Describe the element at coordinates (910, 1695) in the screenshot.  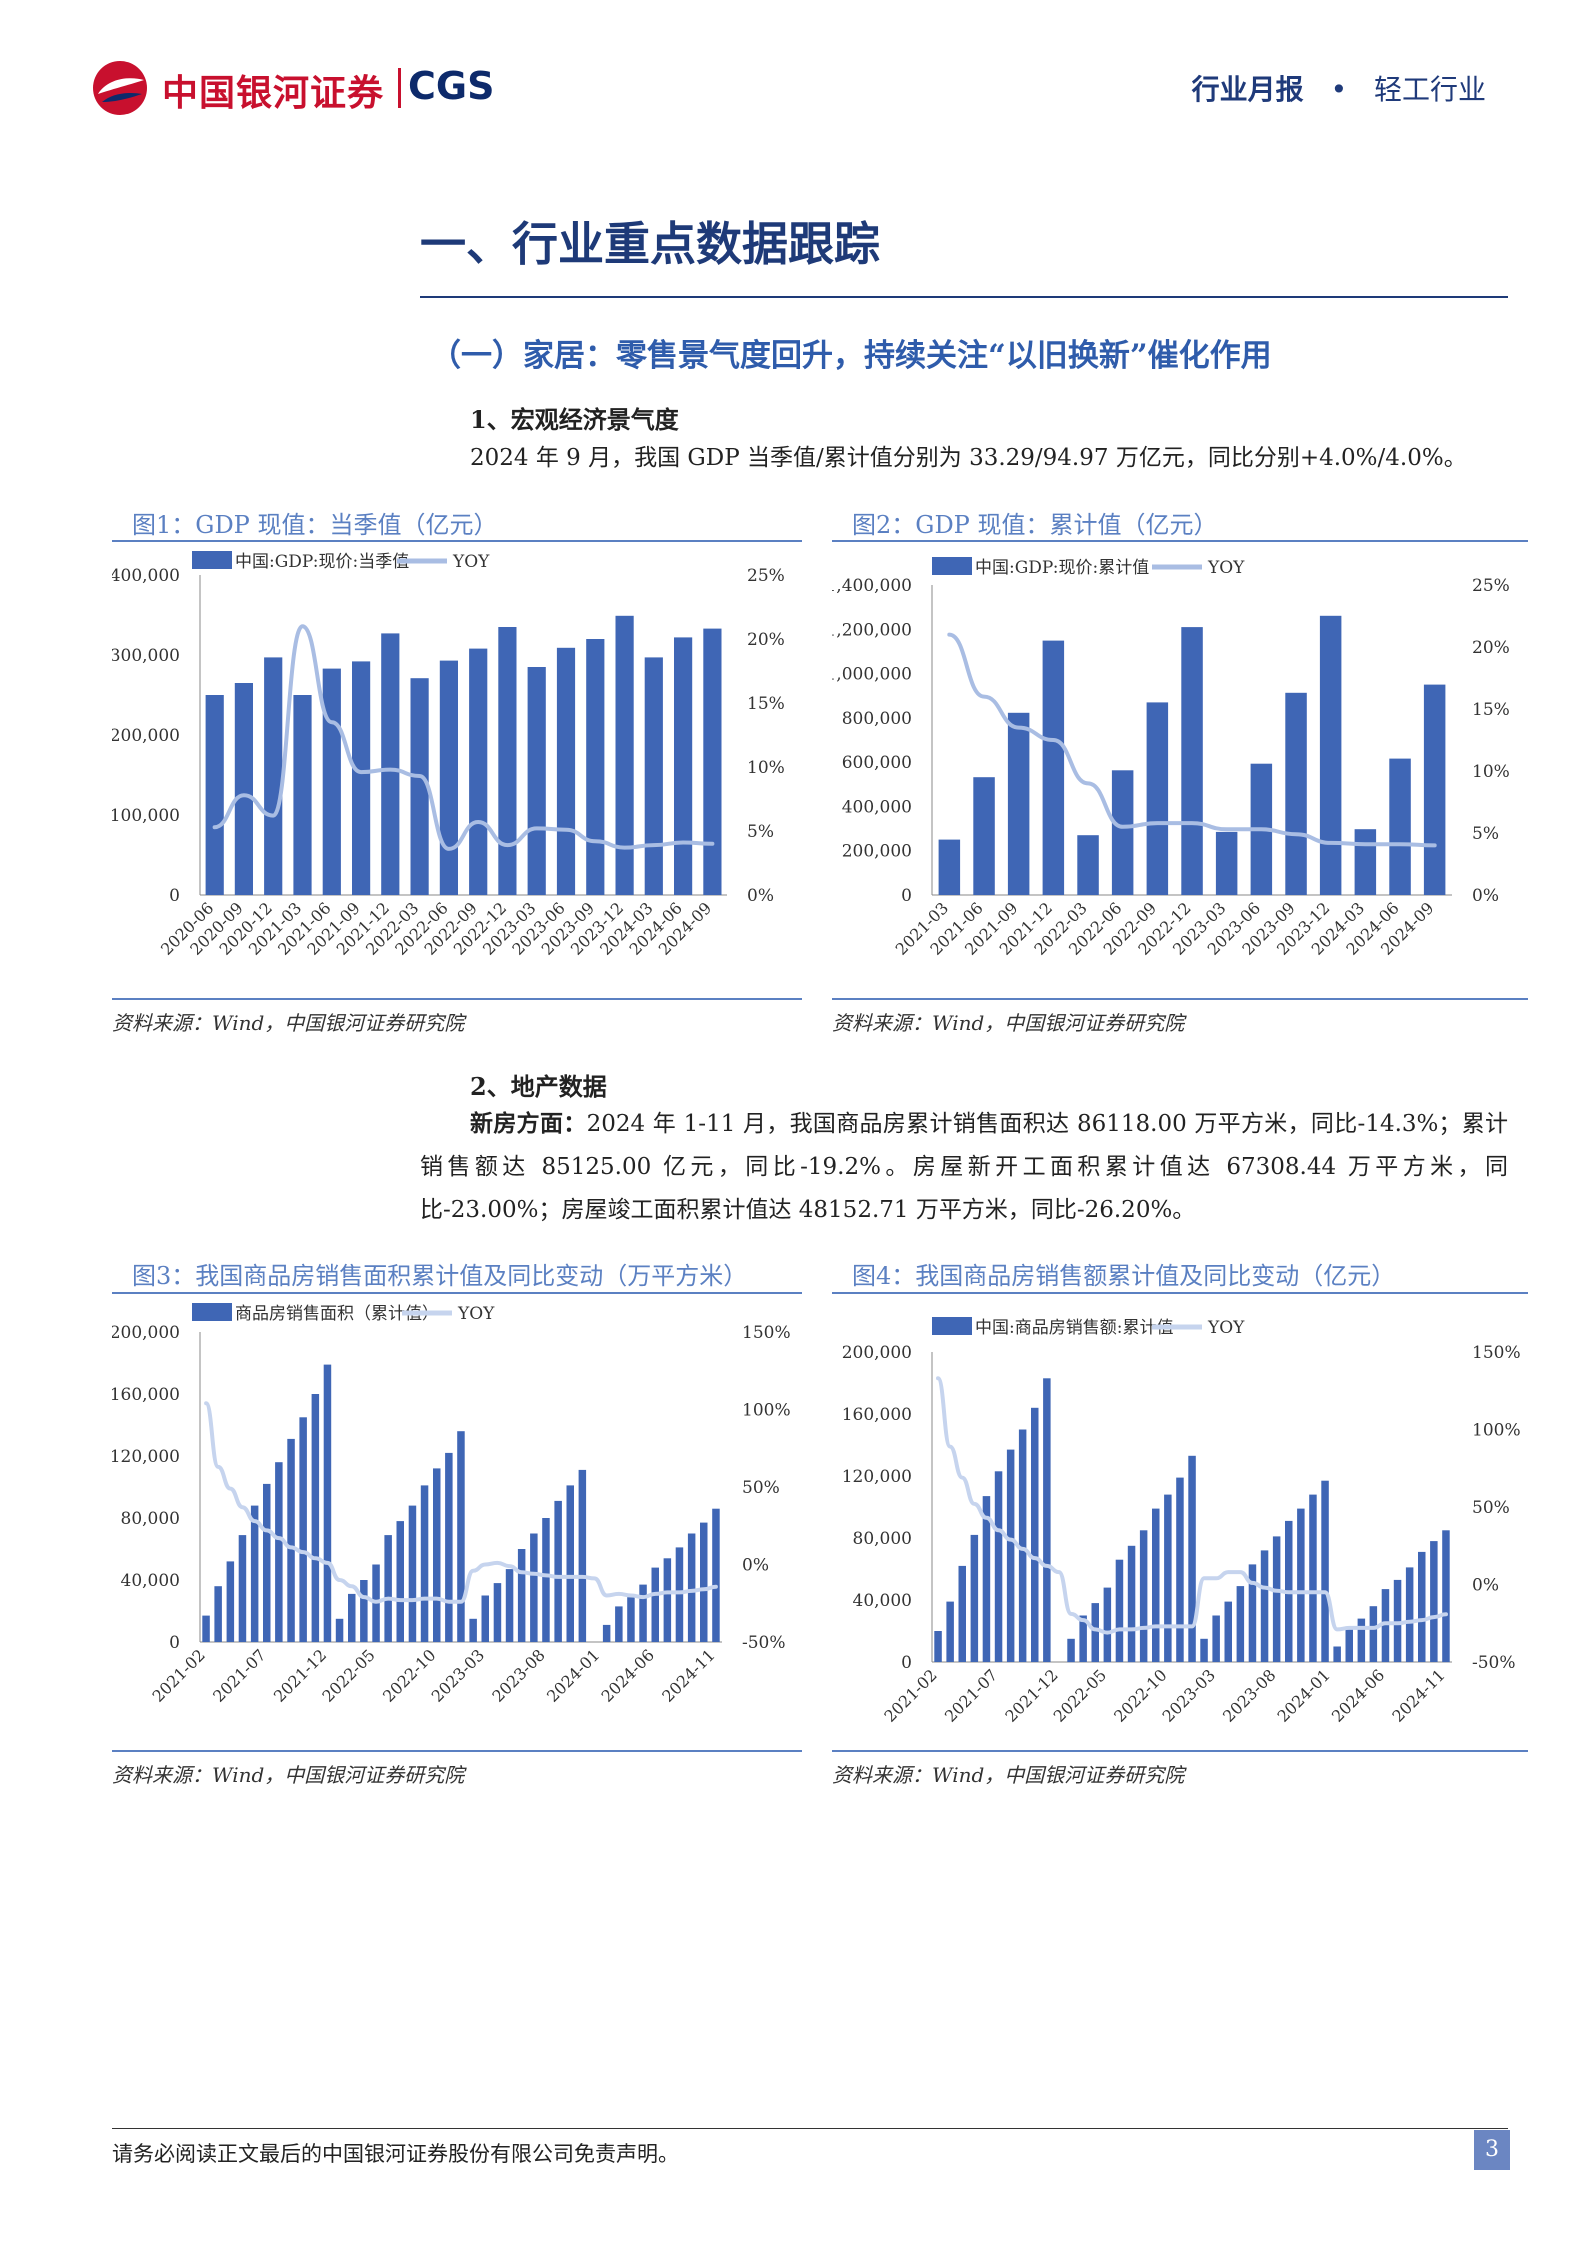
I see `x-tick-label: 2021-02` at that location.